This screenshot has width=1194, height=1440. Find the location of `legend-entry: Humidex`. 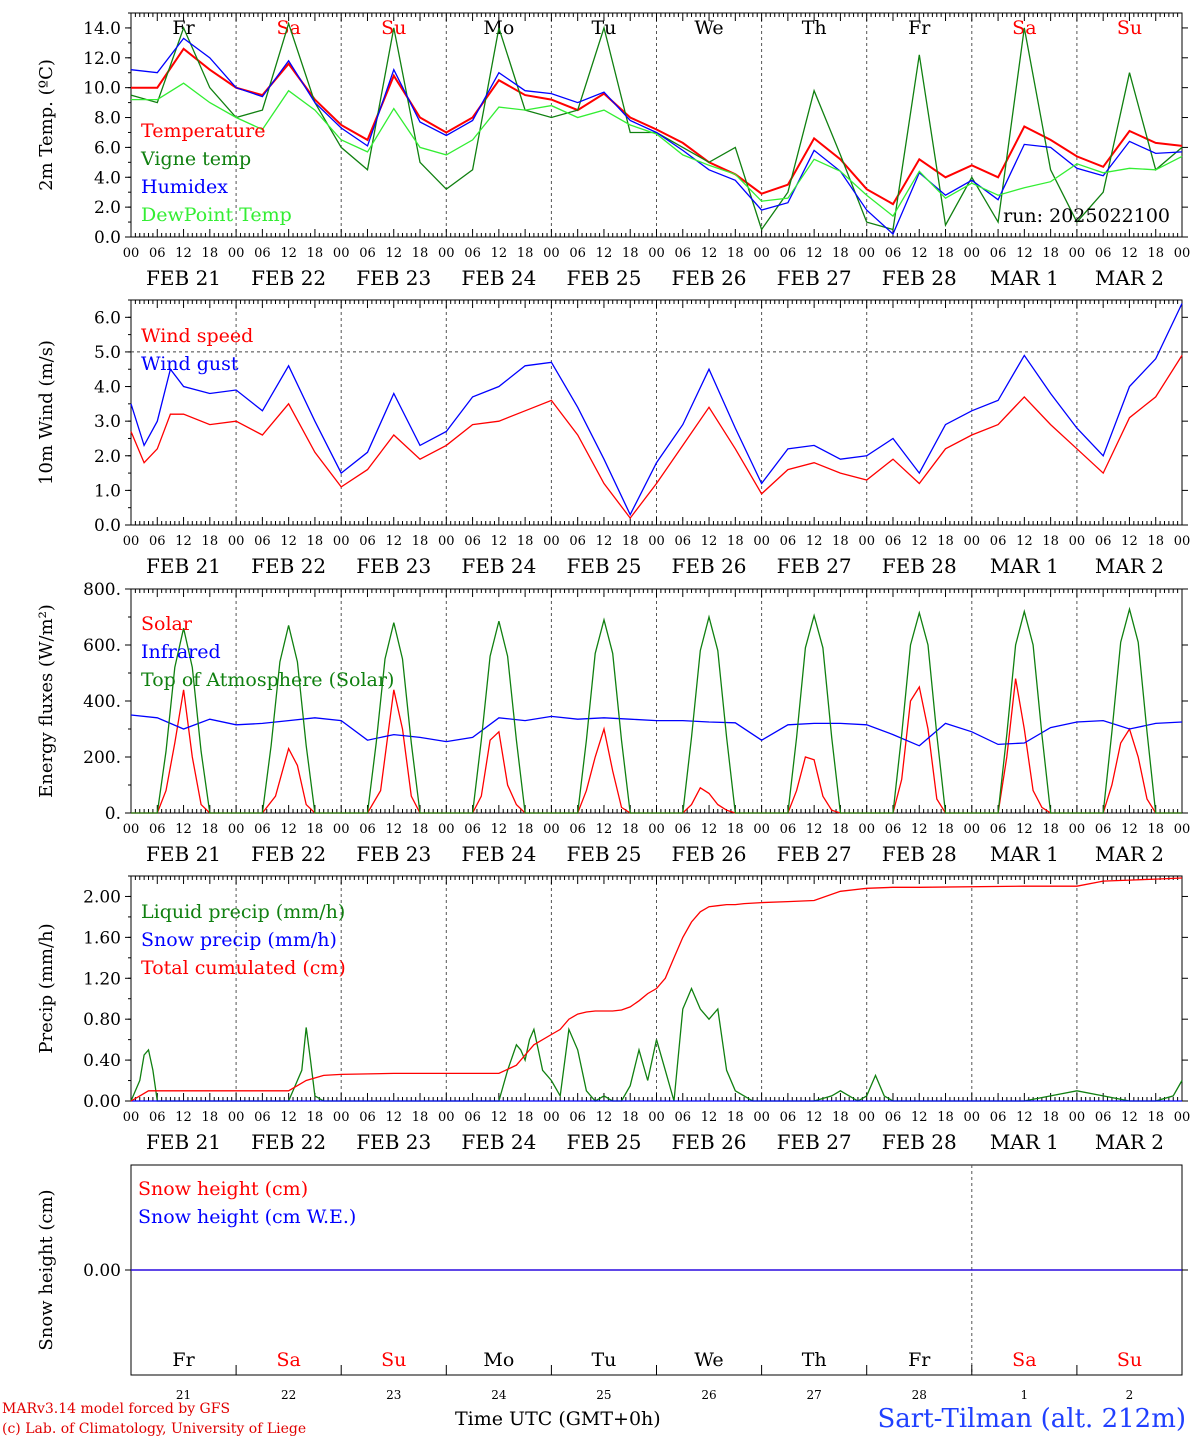

legend-entry: Humidex is located at coordinates (184, 187).